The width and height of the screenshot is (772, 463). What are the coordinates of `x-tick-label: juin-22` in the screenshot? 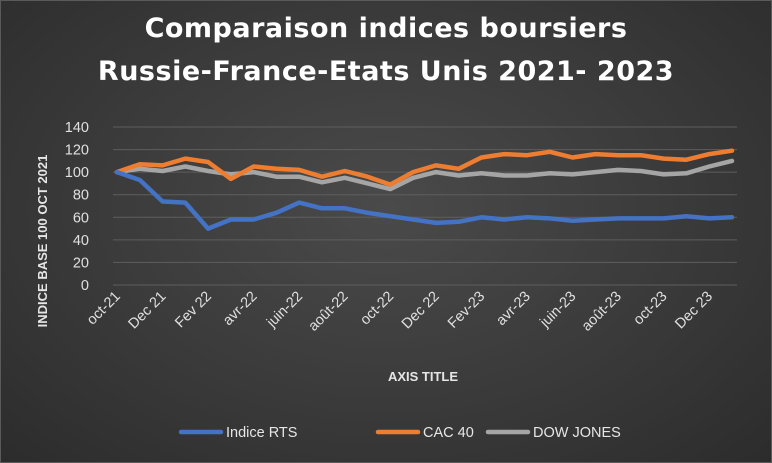 It's located at (284, 310).